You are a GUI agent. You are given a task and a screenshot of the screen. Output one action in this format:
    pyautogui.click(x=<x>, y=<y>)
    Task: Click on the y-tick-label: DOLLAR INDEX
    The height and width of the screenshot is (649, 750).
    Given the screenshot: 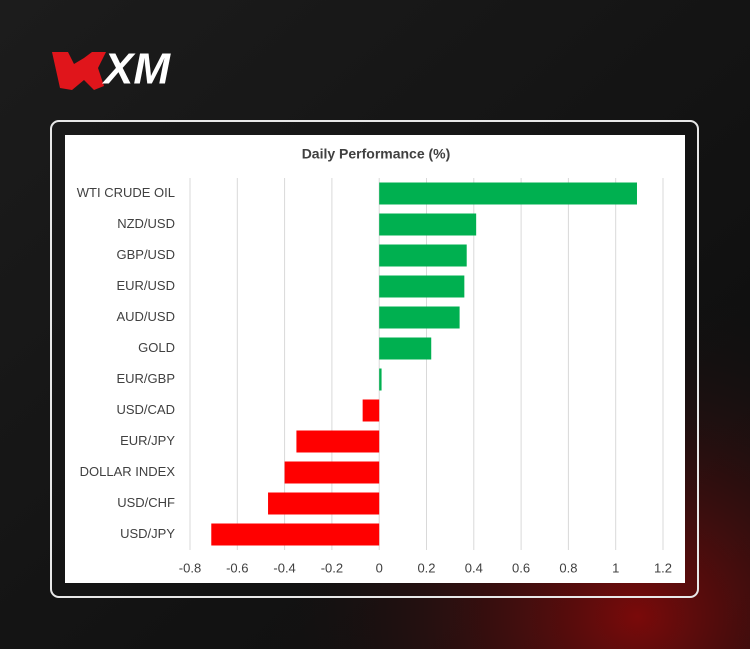 What is the action you would take?
    pyautogui.click(x=128, y=471)
    